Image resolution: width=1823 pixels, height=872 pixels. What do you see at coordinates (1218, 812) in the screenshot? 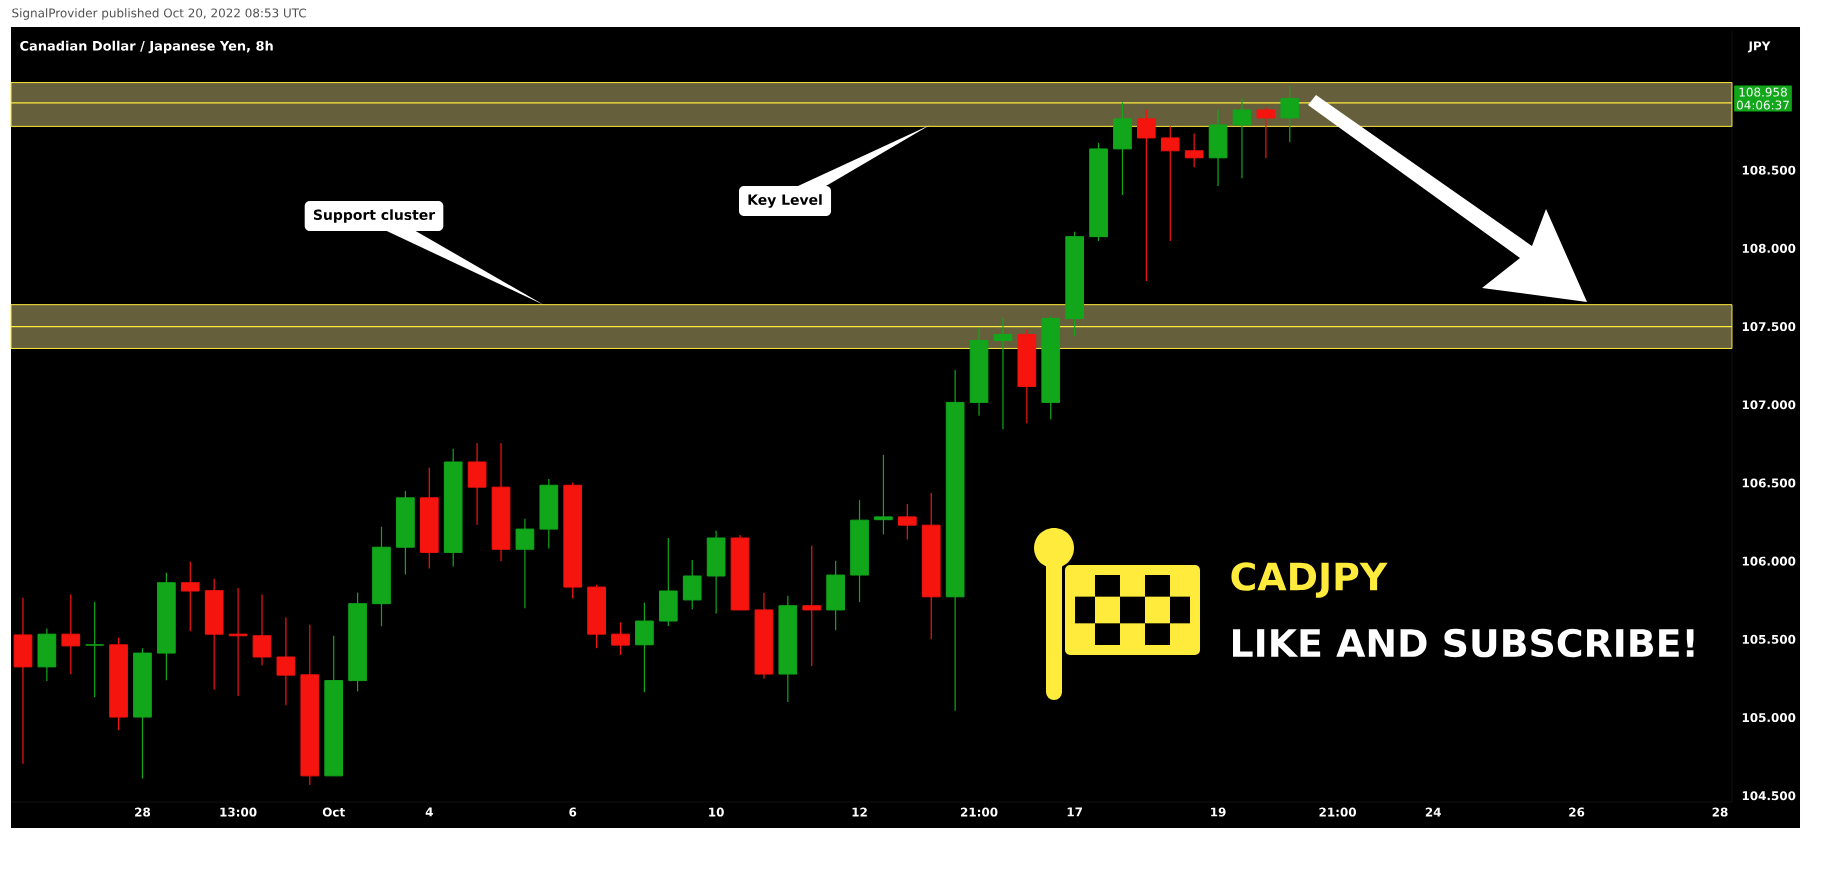
I see `x-tick-label: 19` at bounding box center [1218, 812].